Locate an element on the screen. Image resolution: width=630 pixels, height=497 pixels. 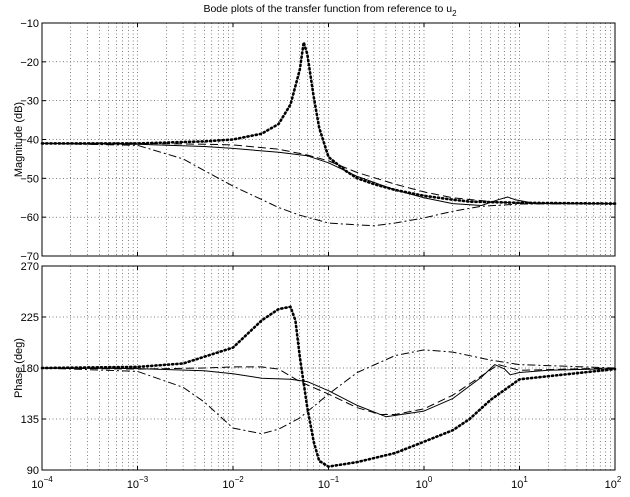
phase-x-tick-label: 10² is located at coordinates (613, 483).